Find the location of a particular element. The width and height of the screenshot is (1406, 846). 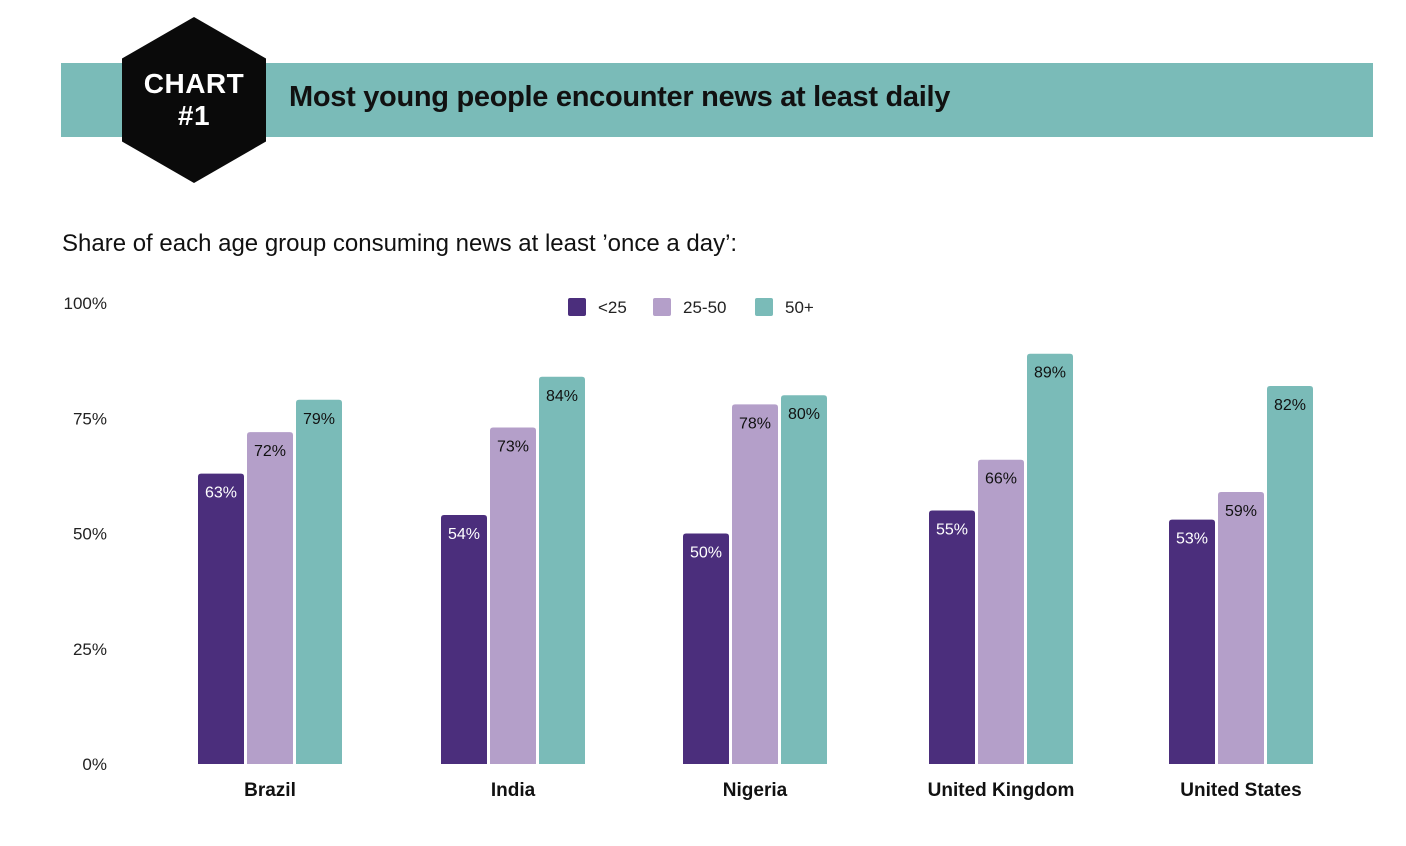

y-tick-label: 100% is located at coordinates (85, 303).